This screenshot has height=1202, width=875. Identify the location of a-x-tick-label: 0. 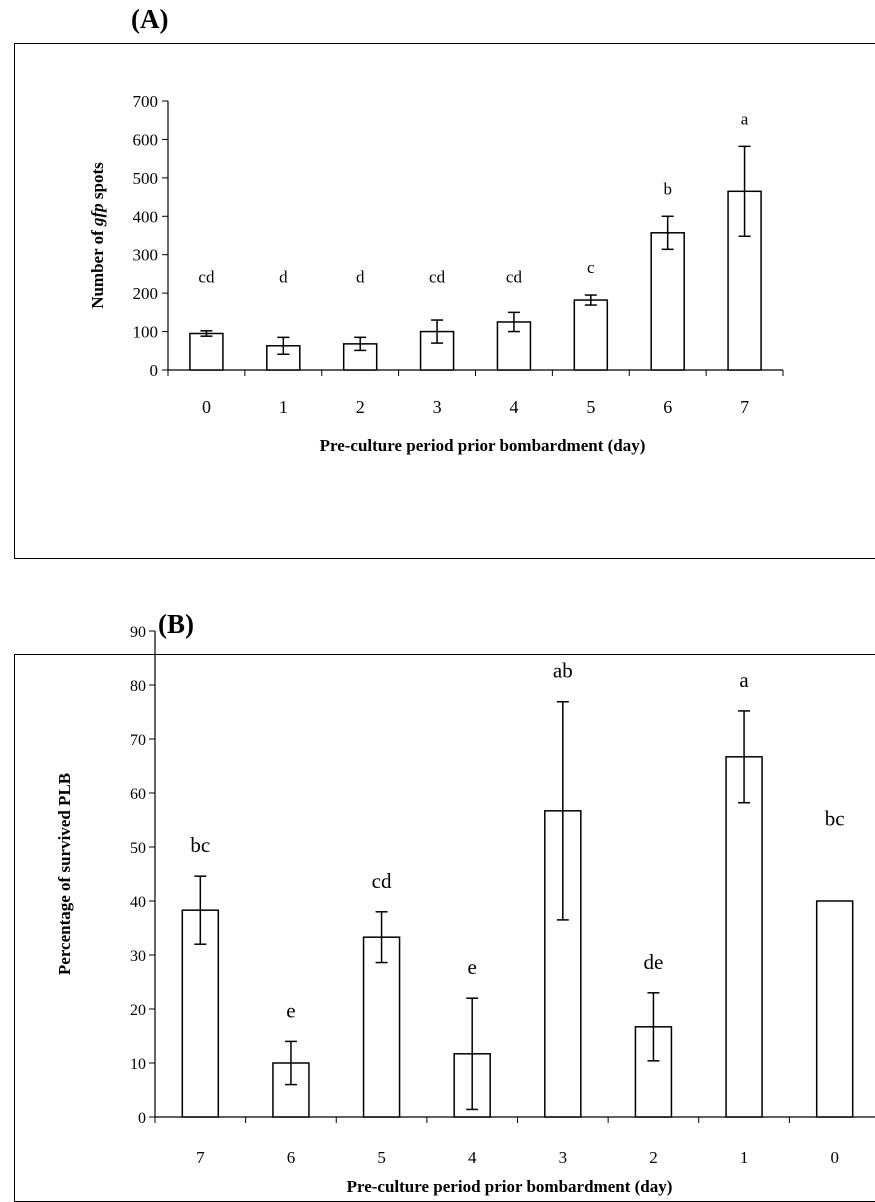
(206, 407).